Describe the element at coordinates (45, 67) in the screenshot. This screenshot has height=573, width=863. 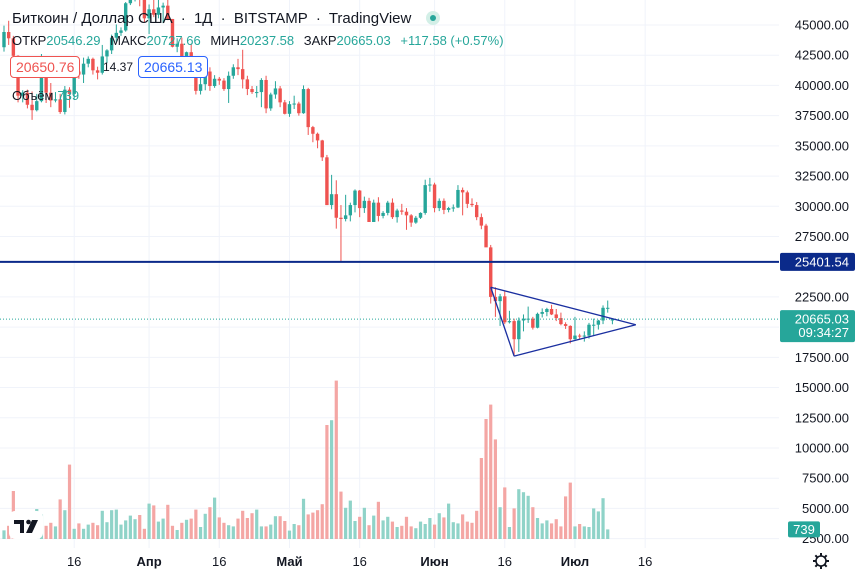
I see `sell-price-button: 20650.76` at that location.